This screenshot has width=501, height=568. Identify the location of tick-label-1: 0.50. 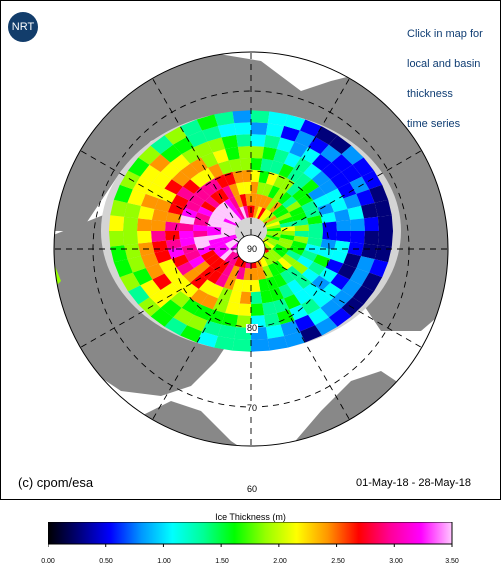
(106, 561).